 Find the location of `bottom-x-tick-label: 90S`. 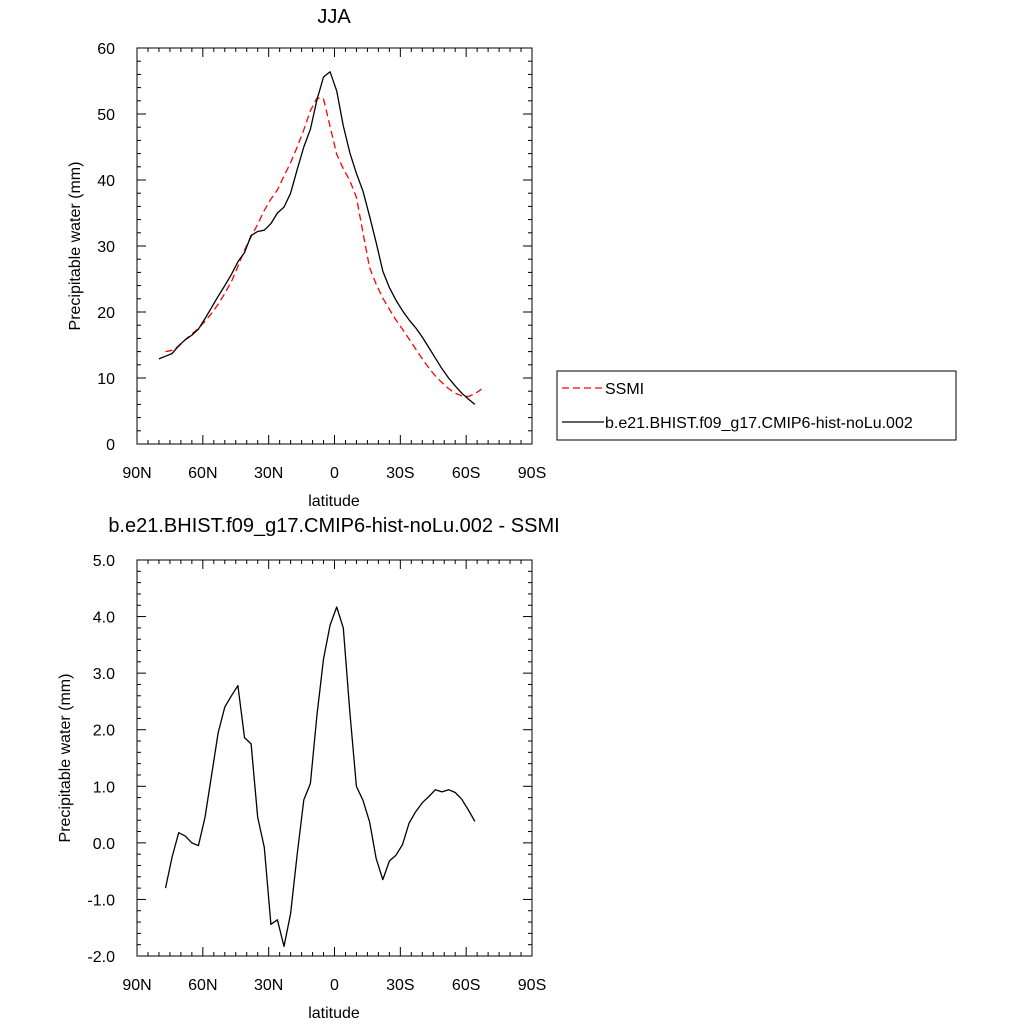

bottom-x-tick-label: 90S is located at coordinates (532, 985).